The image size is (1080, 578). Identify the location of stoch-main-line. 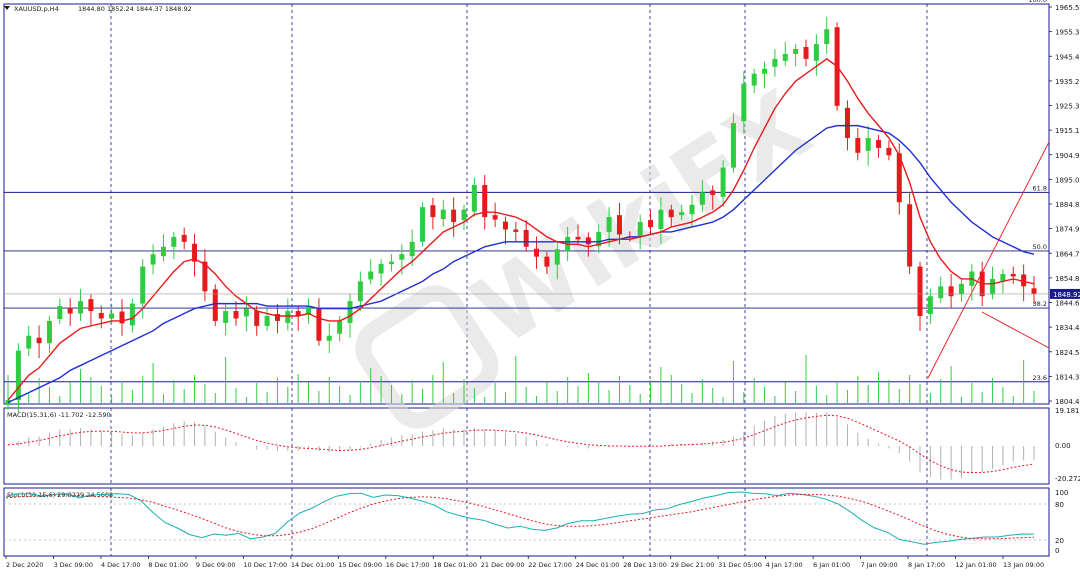
(520, 518).